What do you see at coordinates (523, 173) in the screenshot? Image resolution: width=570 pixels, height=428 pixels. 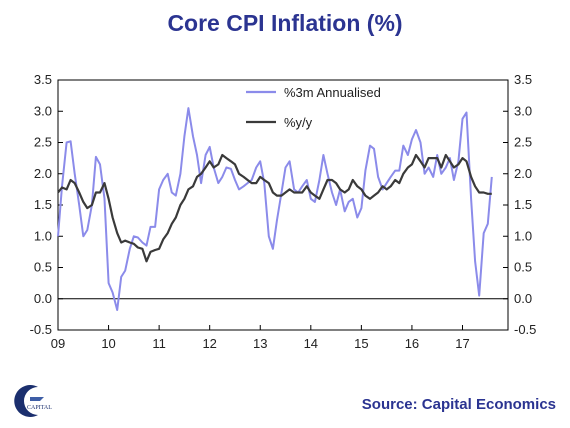 I see `y-tick-label-right: 2.0` at bounding box center [523, 173].